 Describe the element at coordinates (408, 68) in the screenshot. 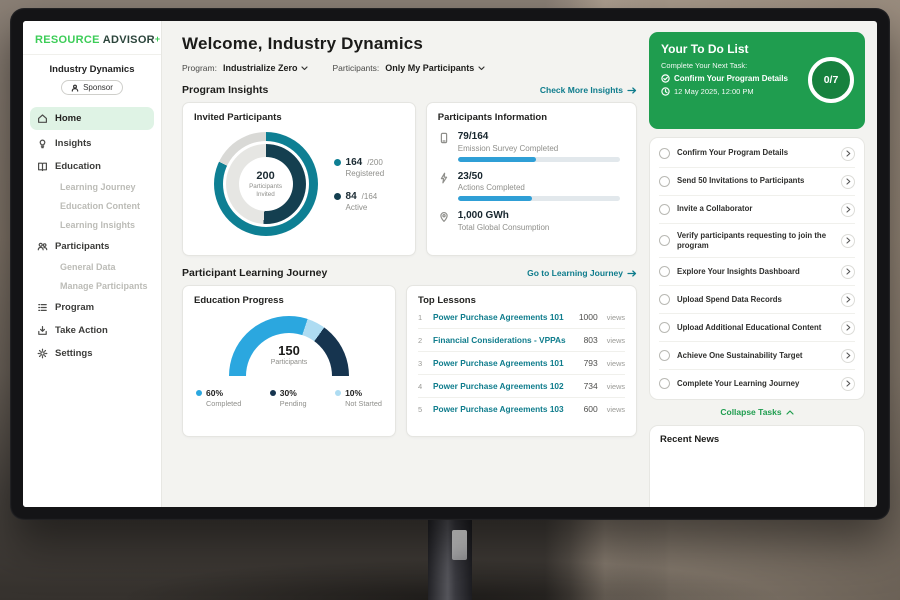

I see `participants-filter: Participants: Only My Participants` at that location.